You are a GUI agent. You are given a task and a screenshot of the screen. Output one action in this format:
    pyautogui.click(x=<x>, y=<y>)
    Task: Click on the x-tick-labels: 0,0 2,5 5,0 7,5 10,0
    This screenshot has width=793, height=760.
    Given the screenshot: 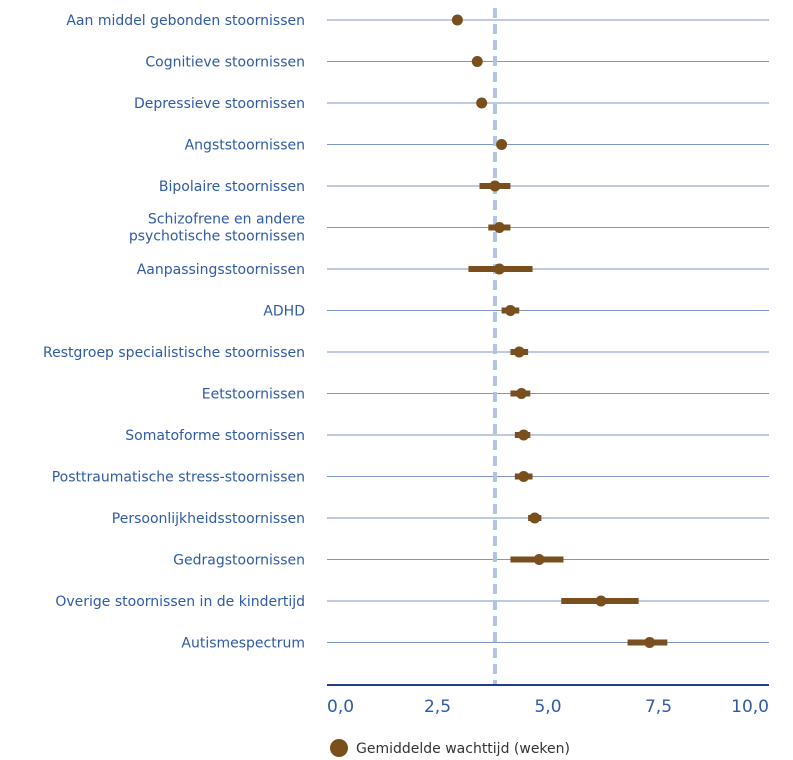 What is the action you would take?
    pyautogui.click(x=548, y=707)
    